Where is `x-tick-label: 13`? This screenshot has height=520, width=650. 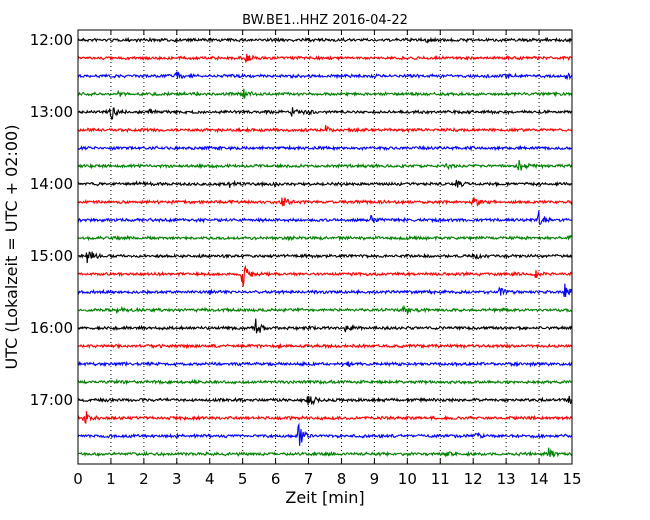
x-tick-label: 13 is located at coordinates (506, 479).